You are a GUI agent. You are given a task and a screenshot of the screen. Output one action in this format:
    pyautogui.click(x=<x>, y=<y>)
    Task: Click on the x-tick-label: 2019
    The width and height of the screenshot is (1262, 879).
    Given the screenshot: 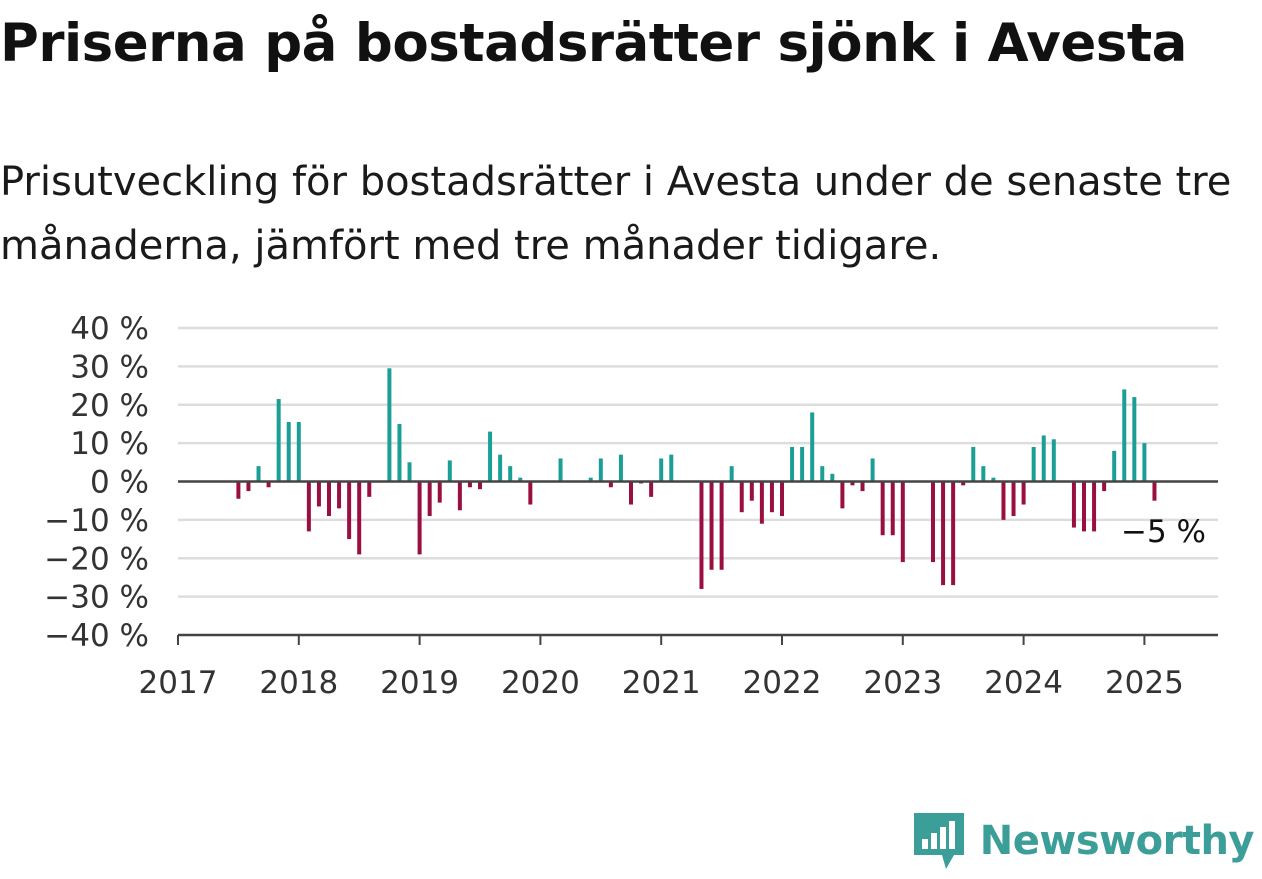 What is the action you would take?
    pyautogui.click(x=419, y=683)
    